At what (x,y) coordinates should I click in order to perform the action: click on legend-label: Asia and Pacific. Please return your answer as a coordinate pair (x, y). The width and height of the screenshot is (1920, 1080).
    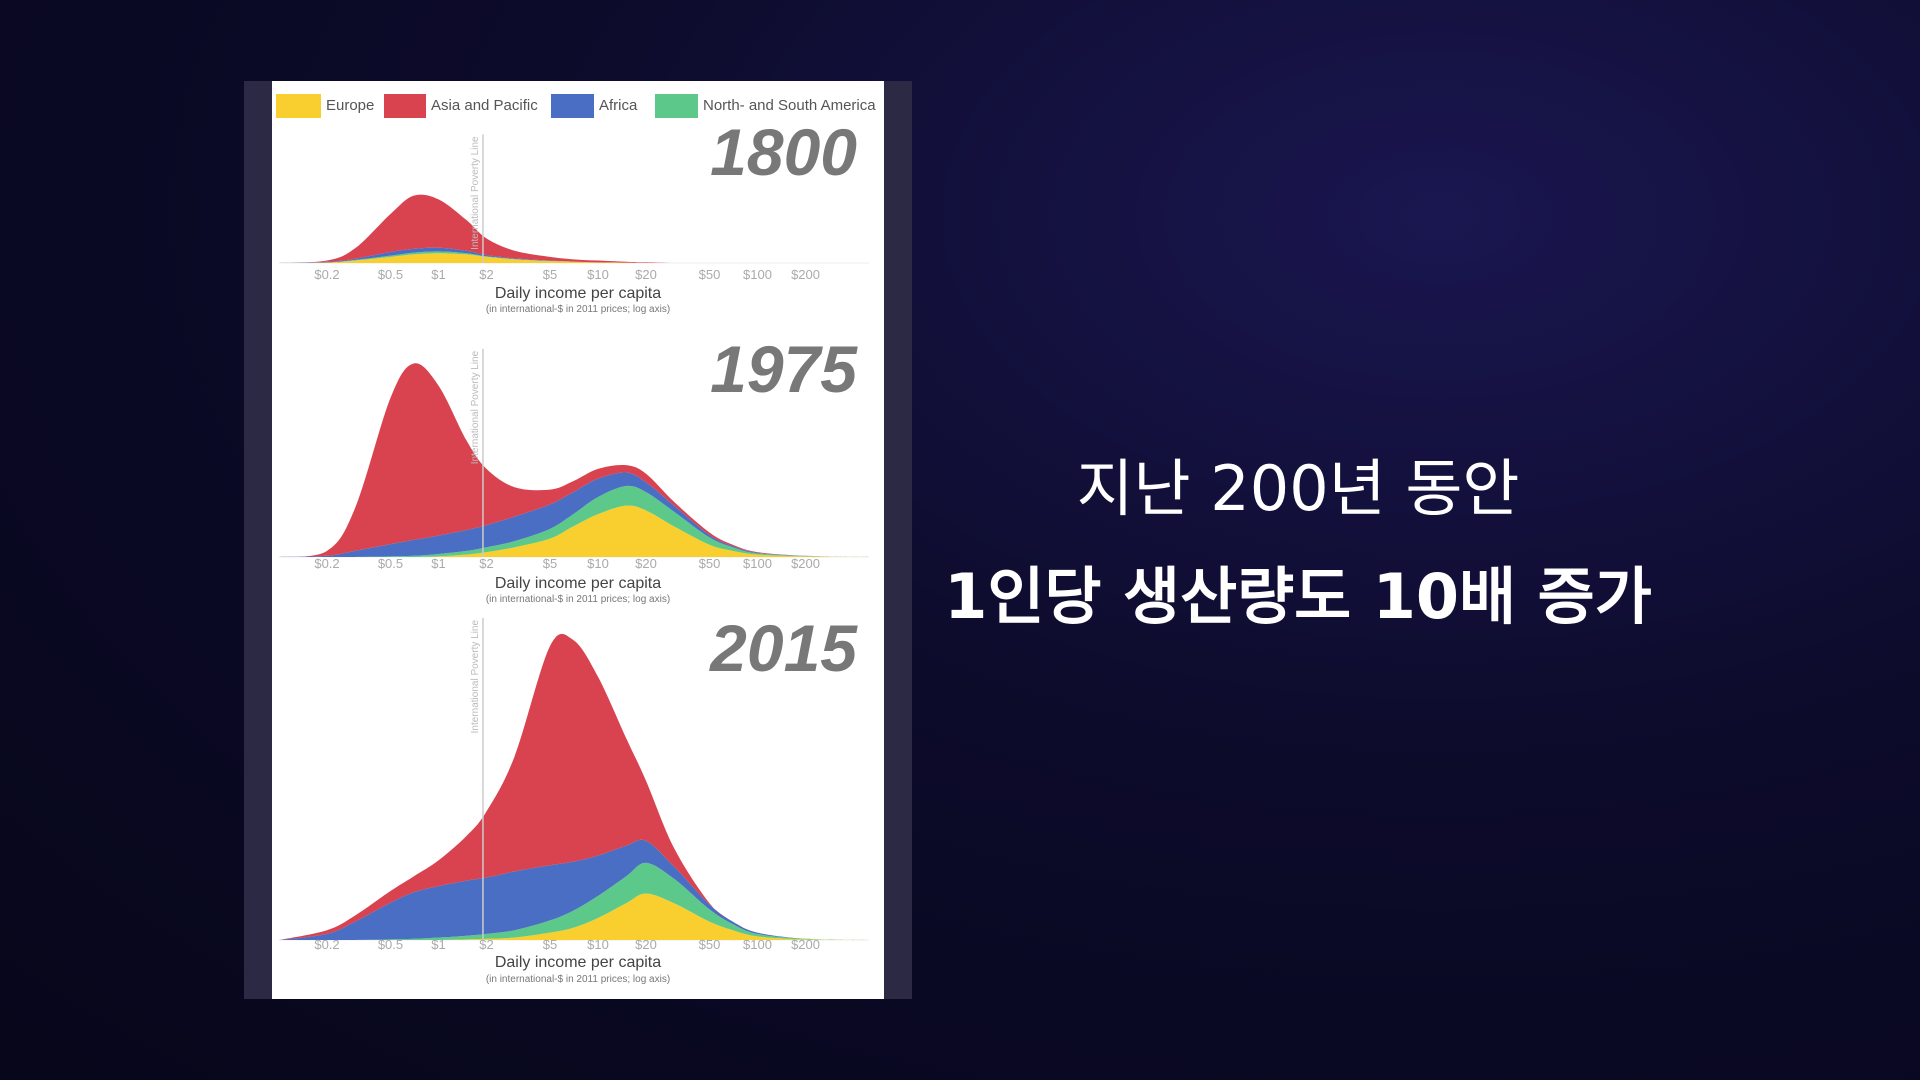
    Looking at the image, I should click on (484, 105).